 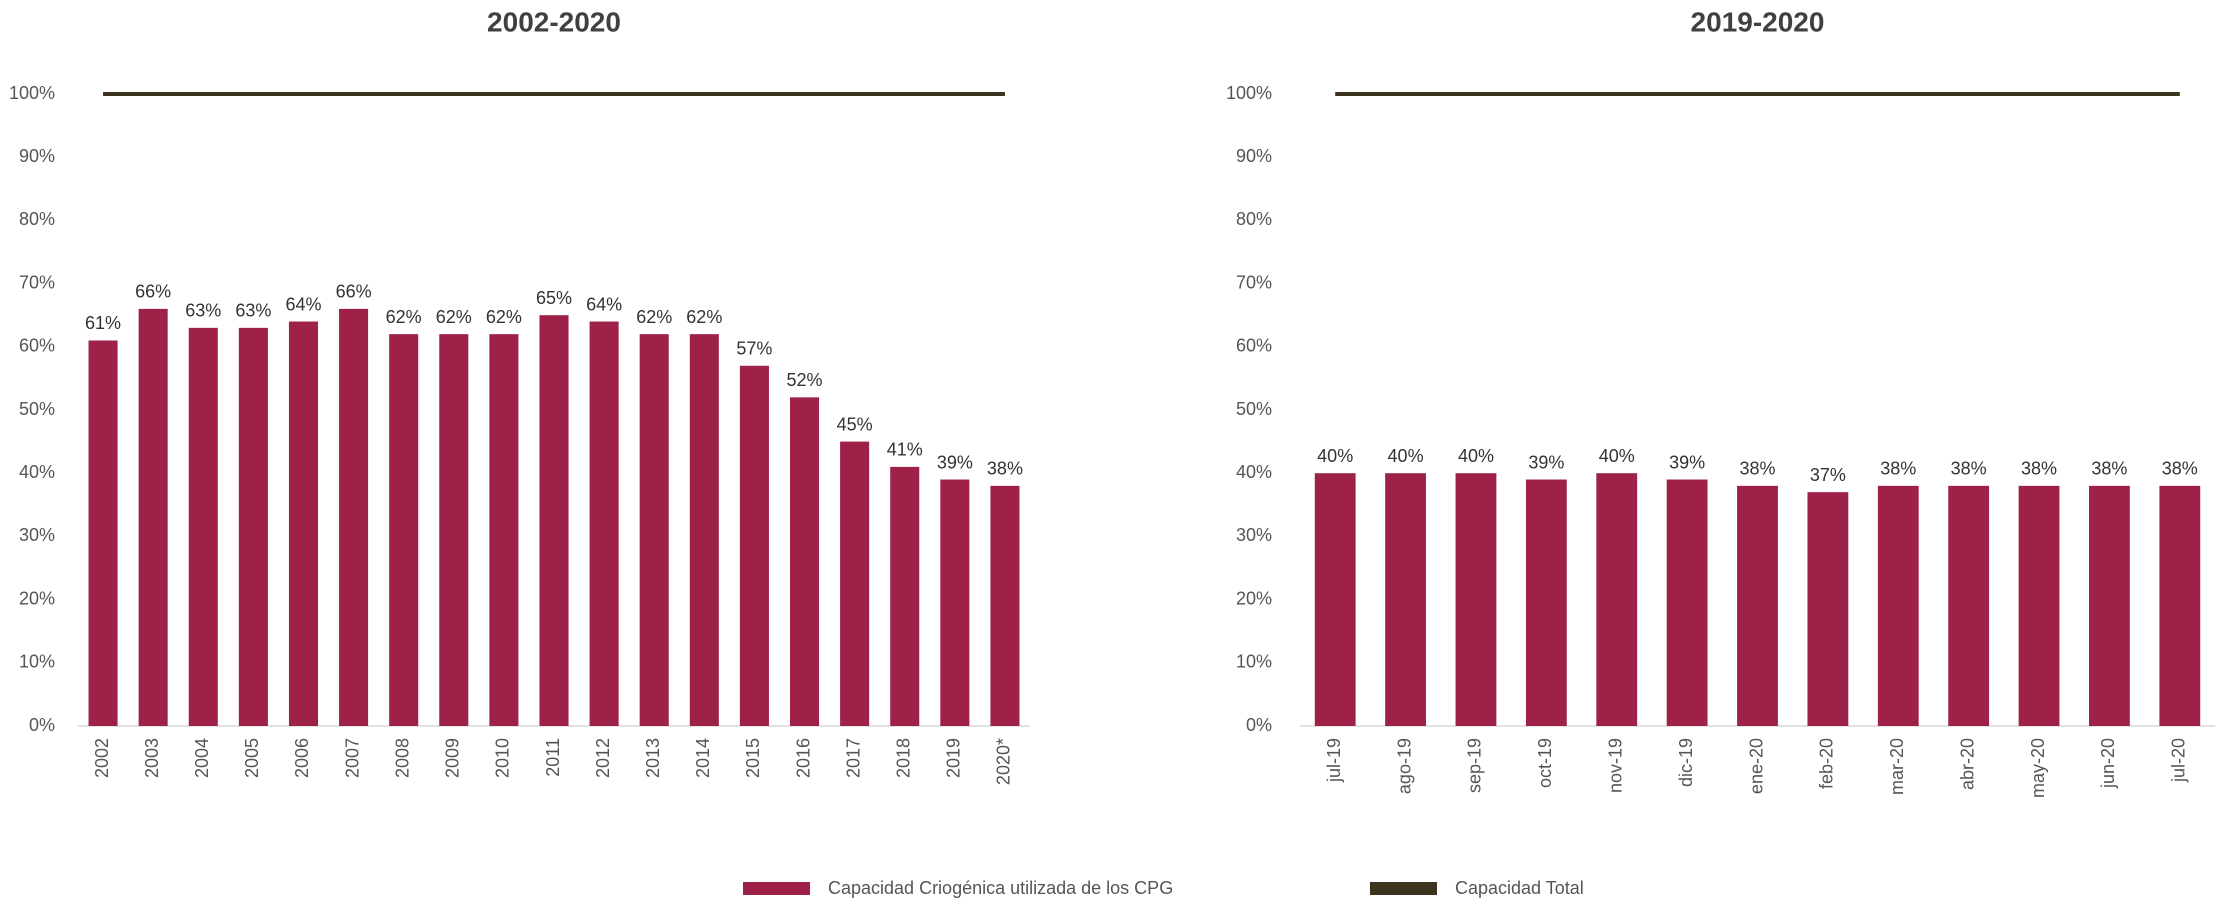 What do you see at coordinates (1967, 764) in the screenshot?
I see `x-tick-label: abr-20` at bounding box center [1967, 764].